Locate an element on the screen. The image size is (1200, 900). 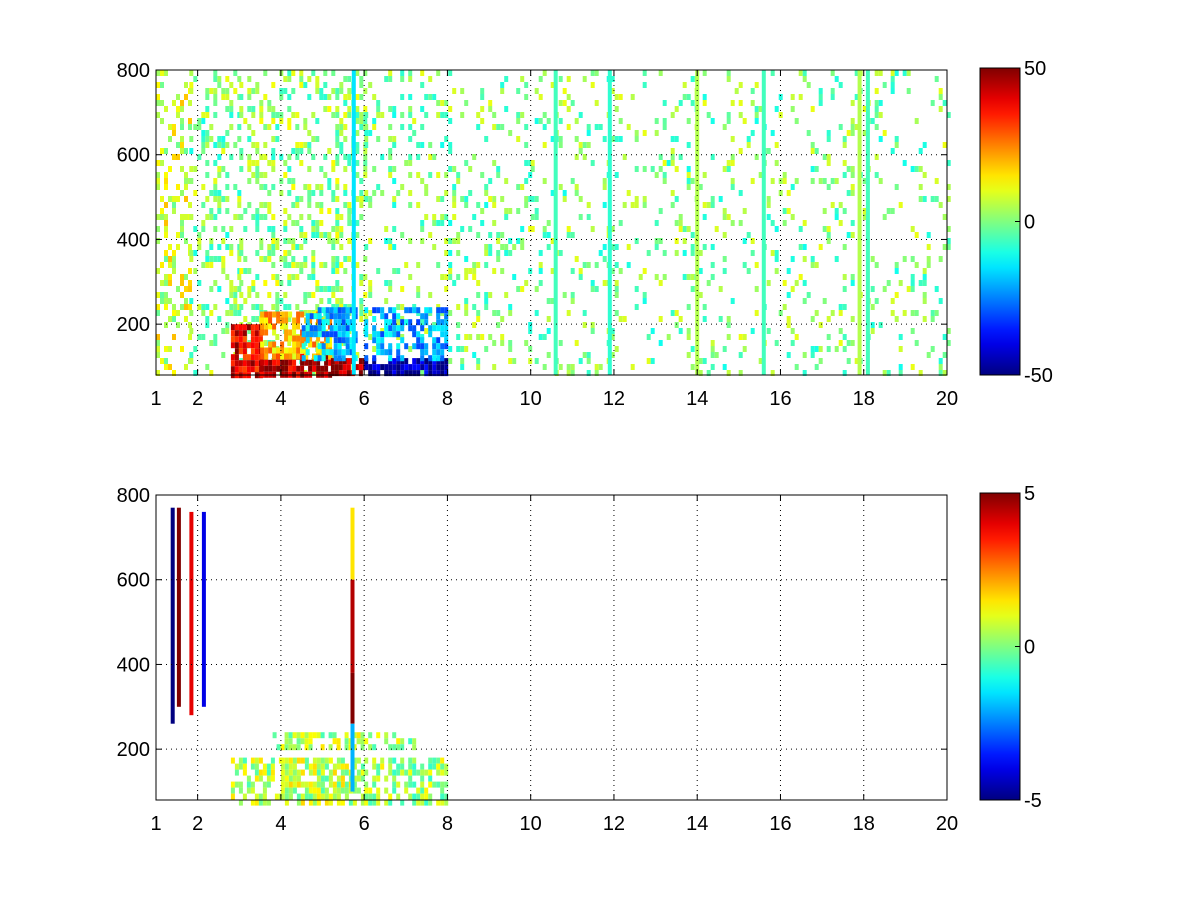
y-tick-label: 600 is located at coordinates (133, 581).